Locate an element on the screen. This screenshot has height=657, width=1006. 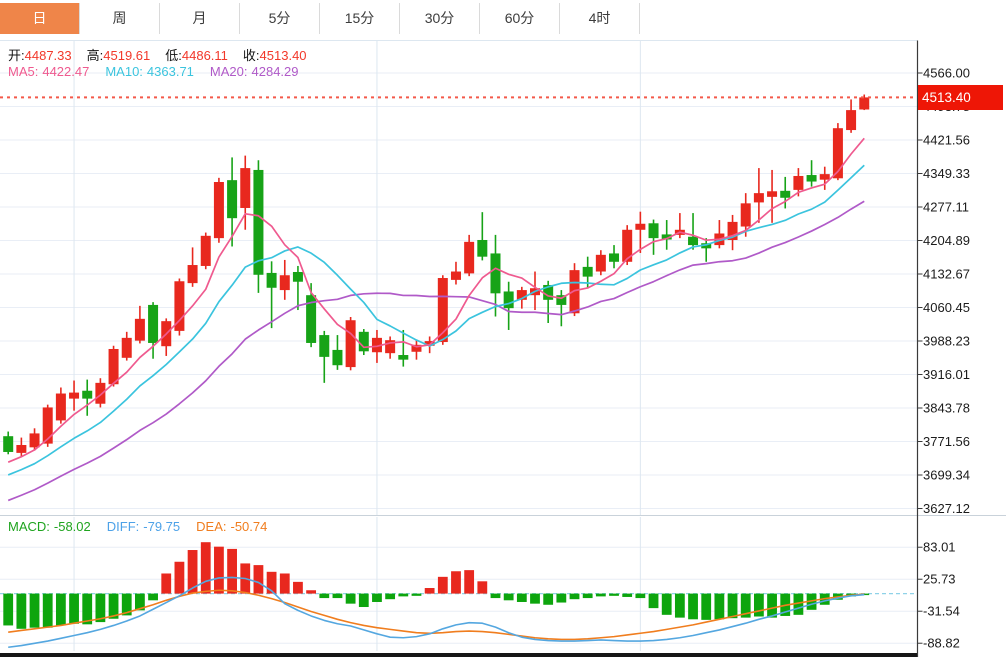
macd-label: MACD: is located at coordinates (29, 526).